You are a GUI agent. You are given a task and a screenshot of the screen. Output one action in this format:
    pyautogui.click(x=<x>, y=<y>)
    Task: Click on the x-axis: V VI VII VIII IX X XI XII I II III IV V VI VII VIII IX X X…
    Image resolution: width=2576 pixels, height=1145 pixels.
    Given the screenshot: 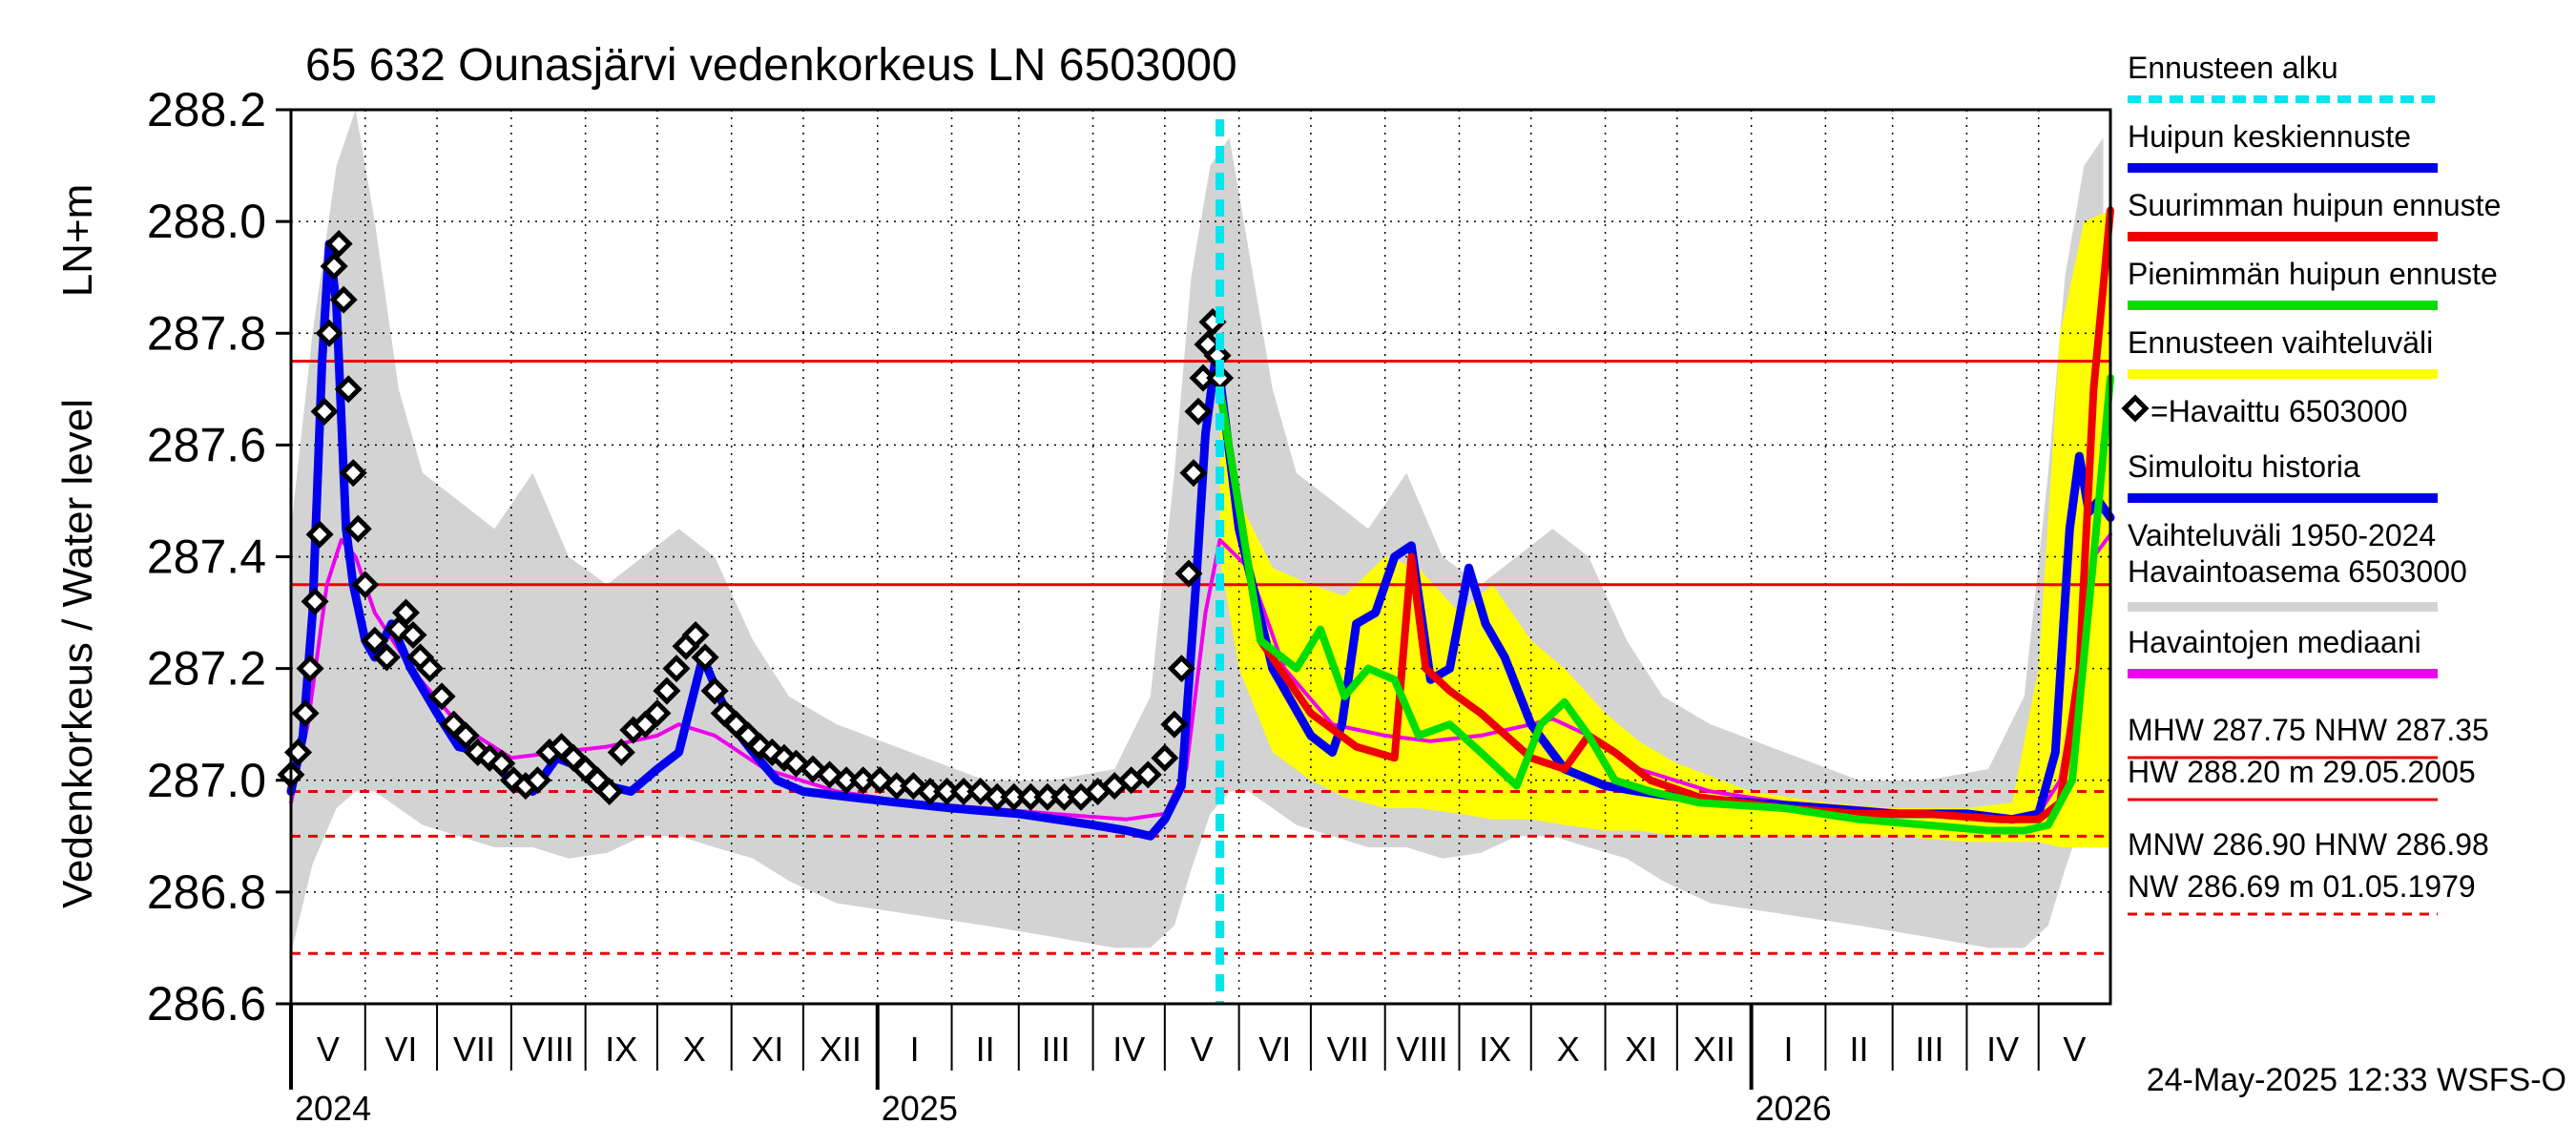 What is the action you would take?
    pyautogui.click(x=1187, y=1066)
    